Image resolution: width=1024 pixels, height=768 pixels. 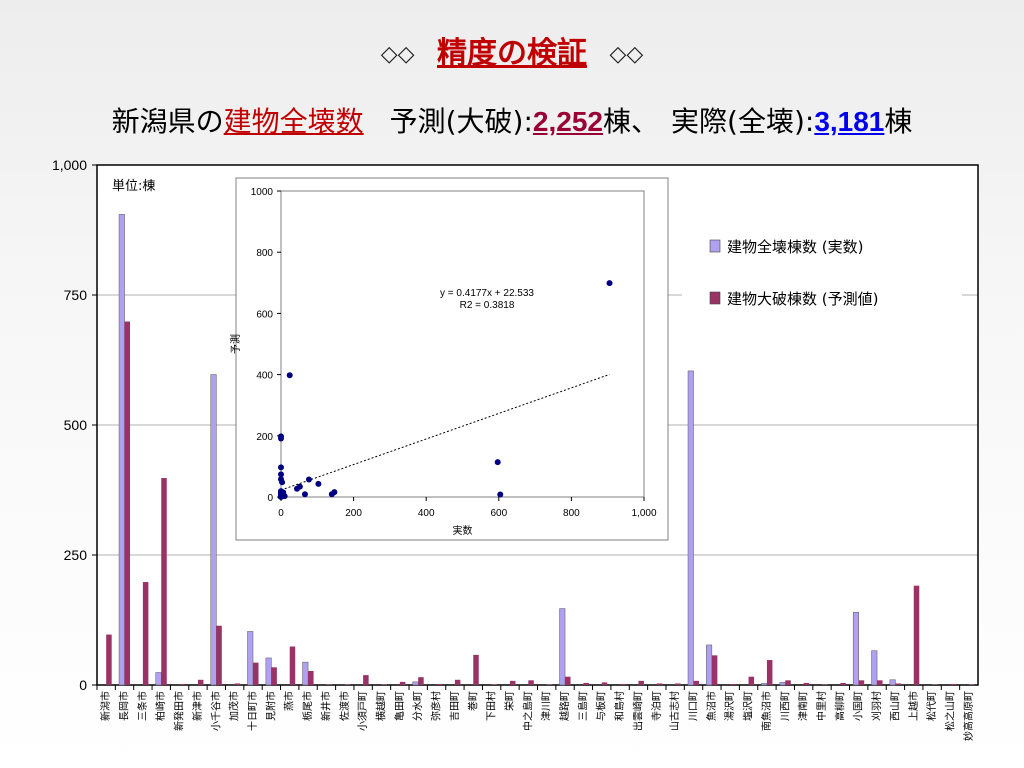 What do you see at coordinates (674, 711) in the screenshot?
I see `bar-category-label: 山古志村` at bounding box center [674, 711].